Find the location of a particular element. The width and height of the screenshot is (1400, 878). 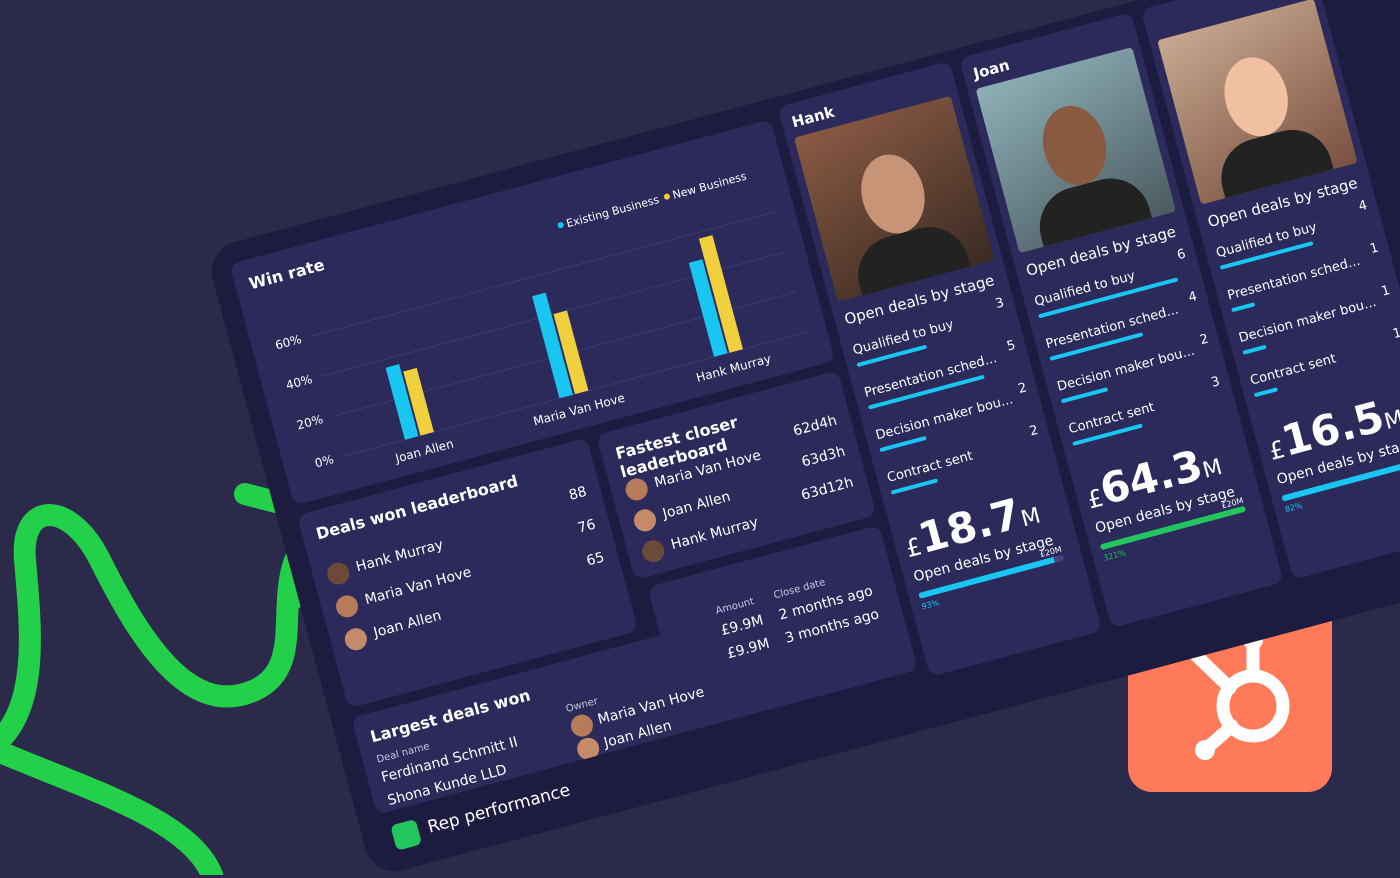

chart-title: Win rate is located at coordinates (287, 274).